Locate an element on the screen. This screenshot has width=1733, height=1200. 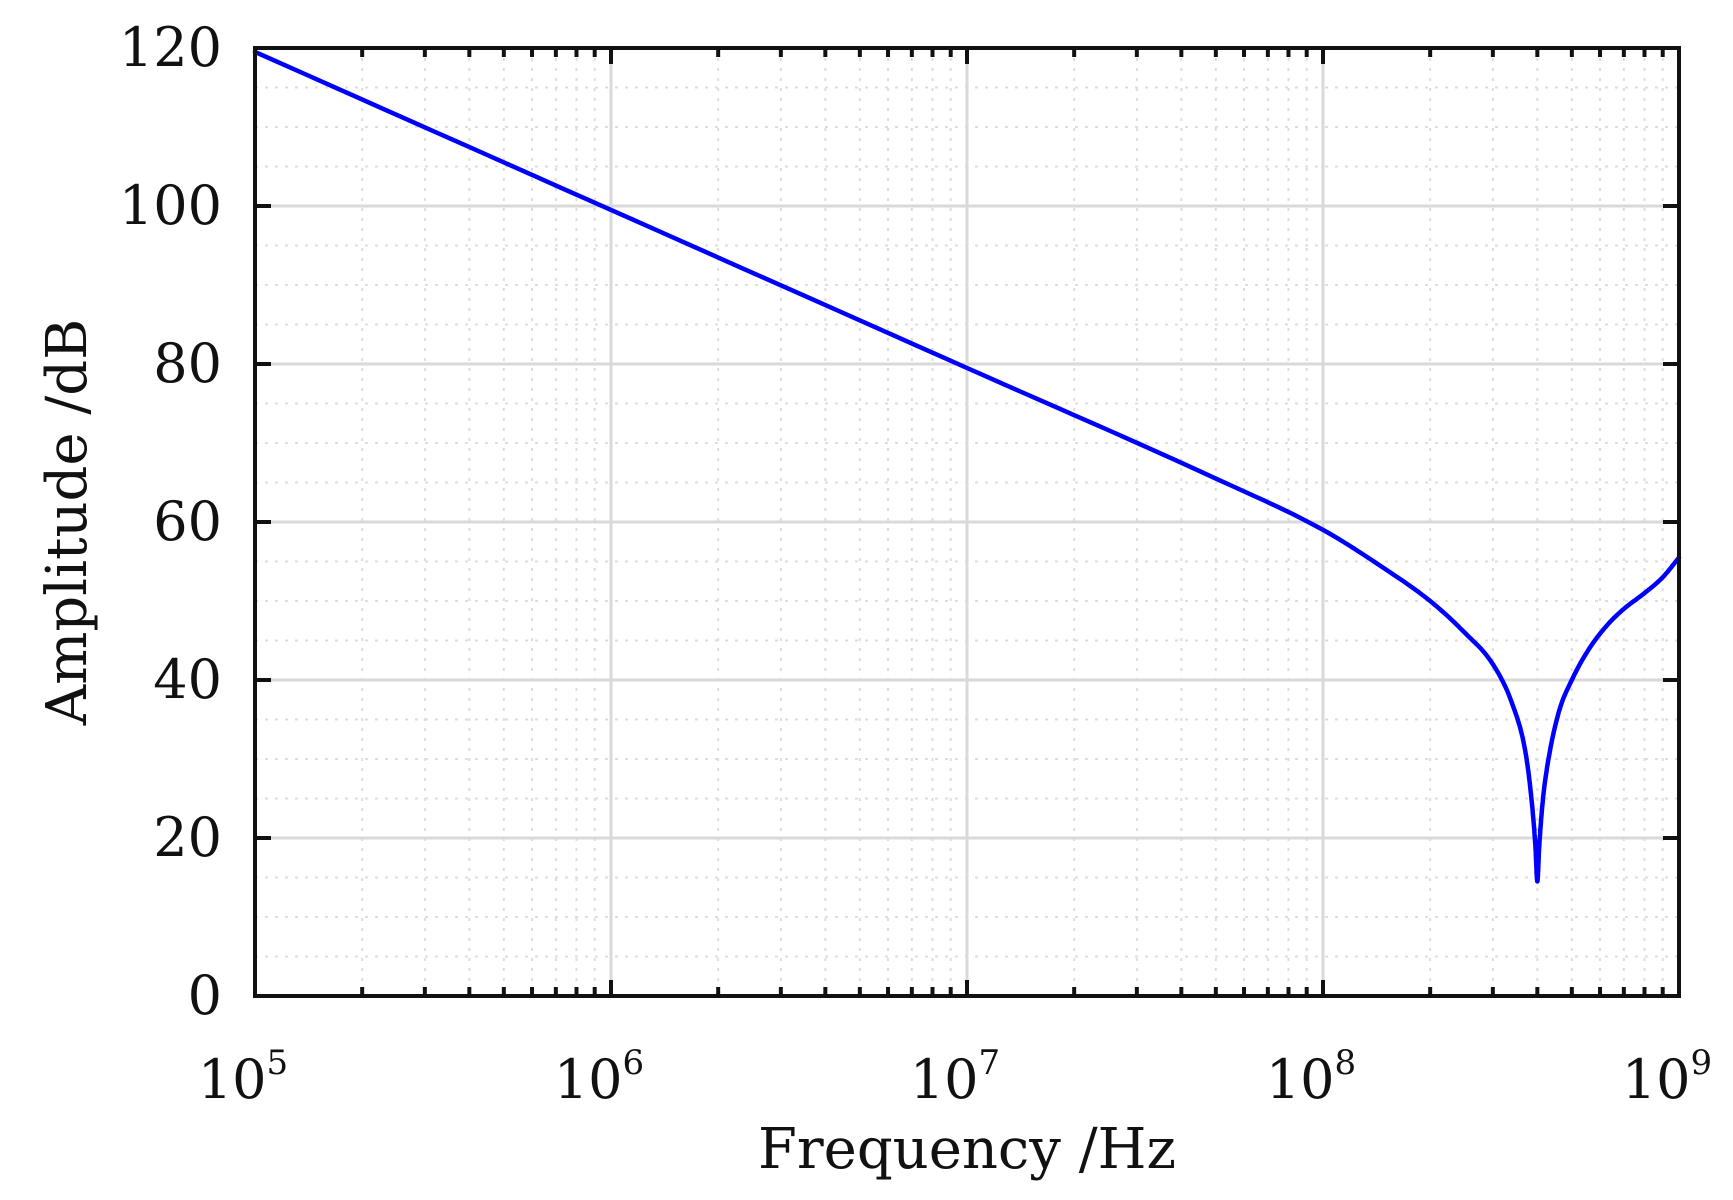
x-tick-label-exponent: 7 is located at coordinates (990, 1063).